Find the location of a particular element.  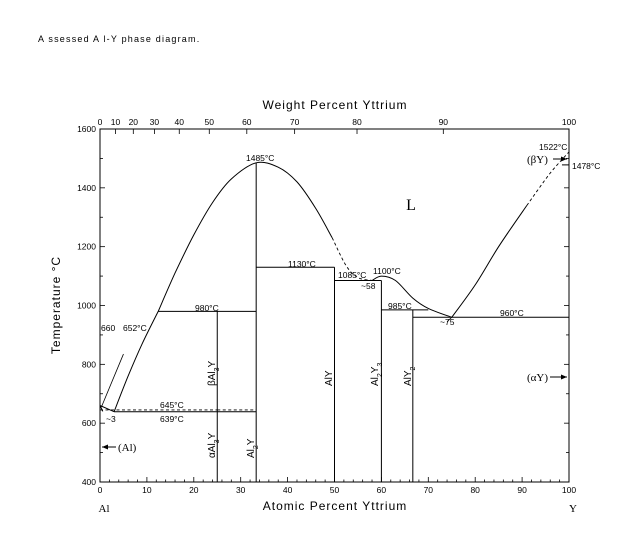

alpha-y-phase-label: (αY) is located at coordinates (537, 378).